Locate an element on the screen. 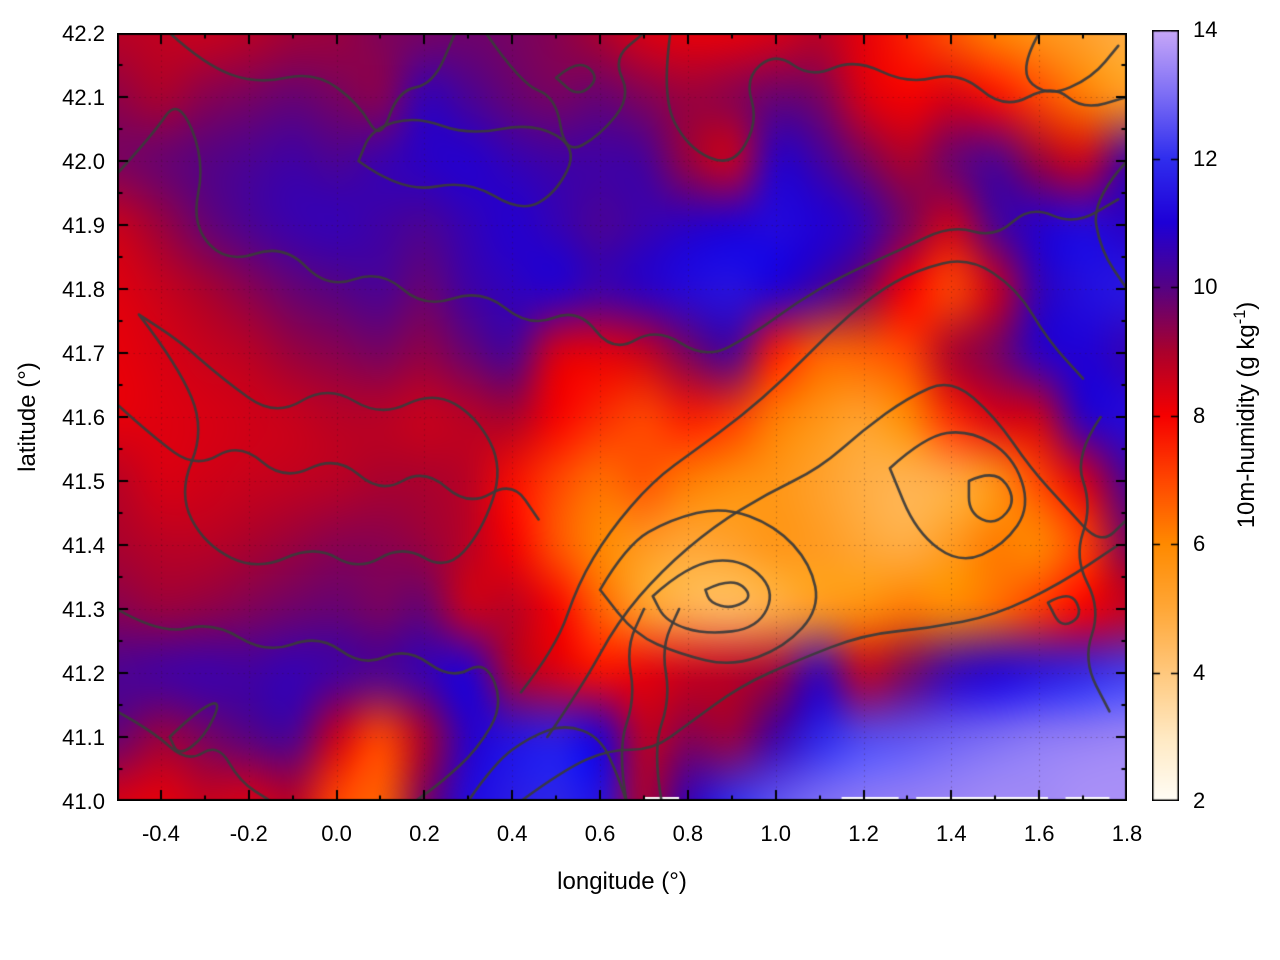 This screenshot has width=1280, height=960. y-tick-label: 41.4 is located at coordinates (83, 545).